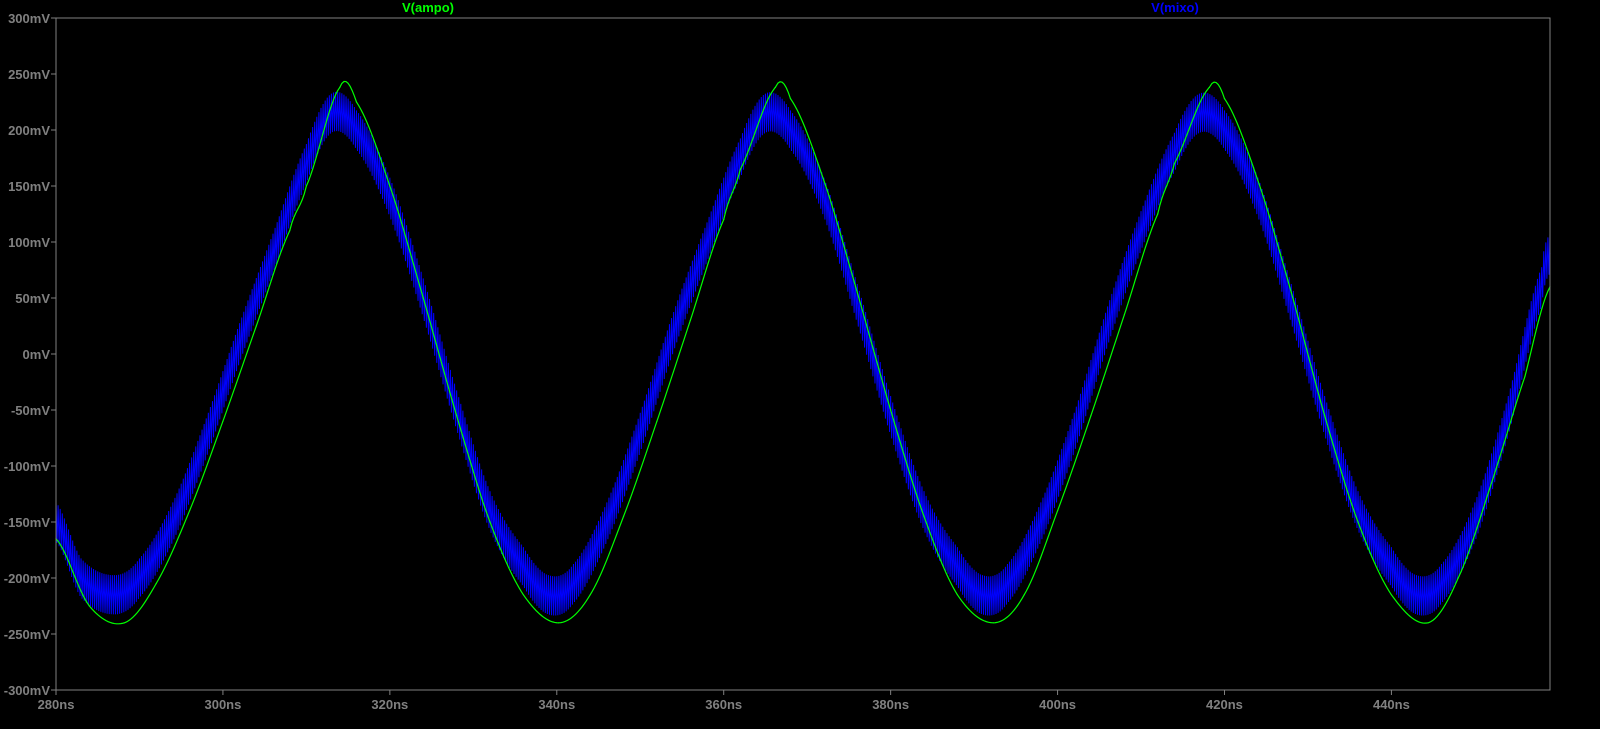  I want to click on x-tick-label: 300ns, so click(222, 704).